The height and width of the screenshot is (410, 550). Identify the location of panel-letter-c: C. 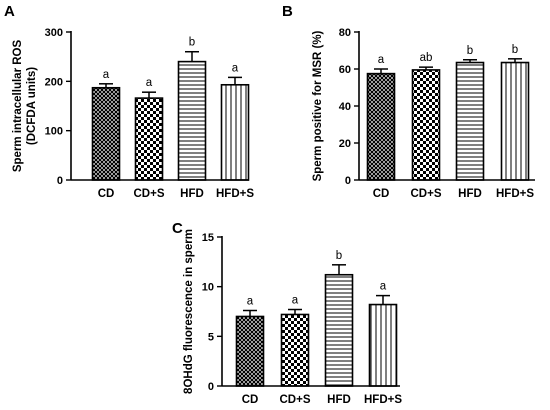
(177, 228).